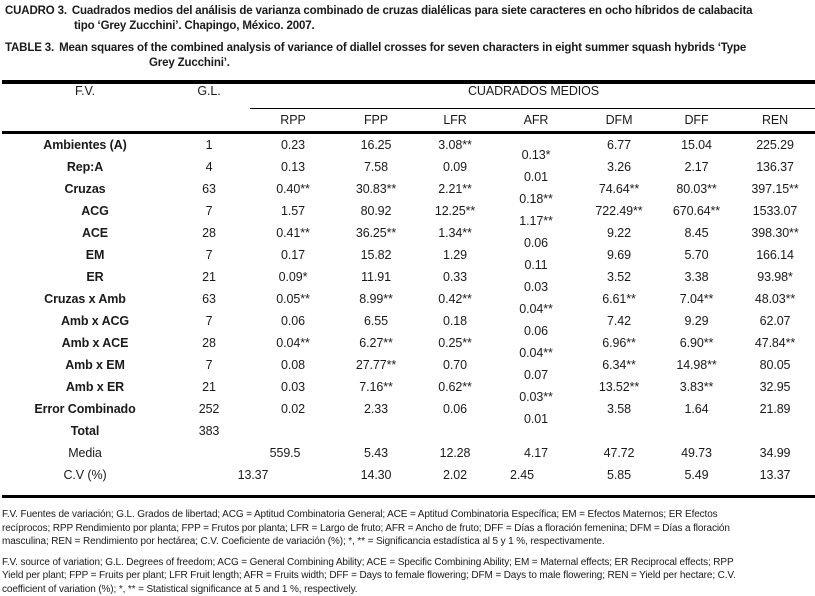 The height and width of the screenshot is (596, 815). Describe the element at coordinates (455, 211) in the screenshot. I see `cell-lfr: 12.25**` at that location.